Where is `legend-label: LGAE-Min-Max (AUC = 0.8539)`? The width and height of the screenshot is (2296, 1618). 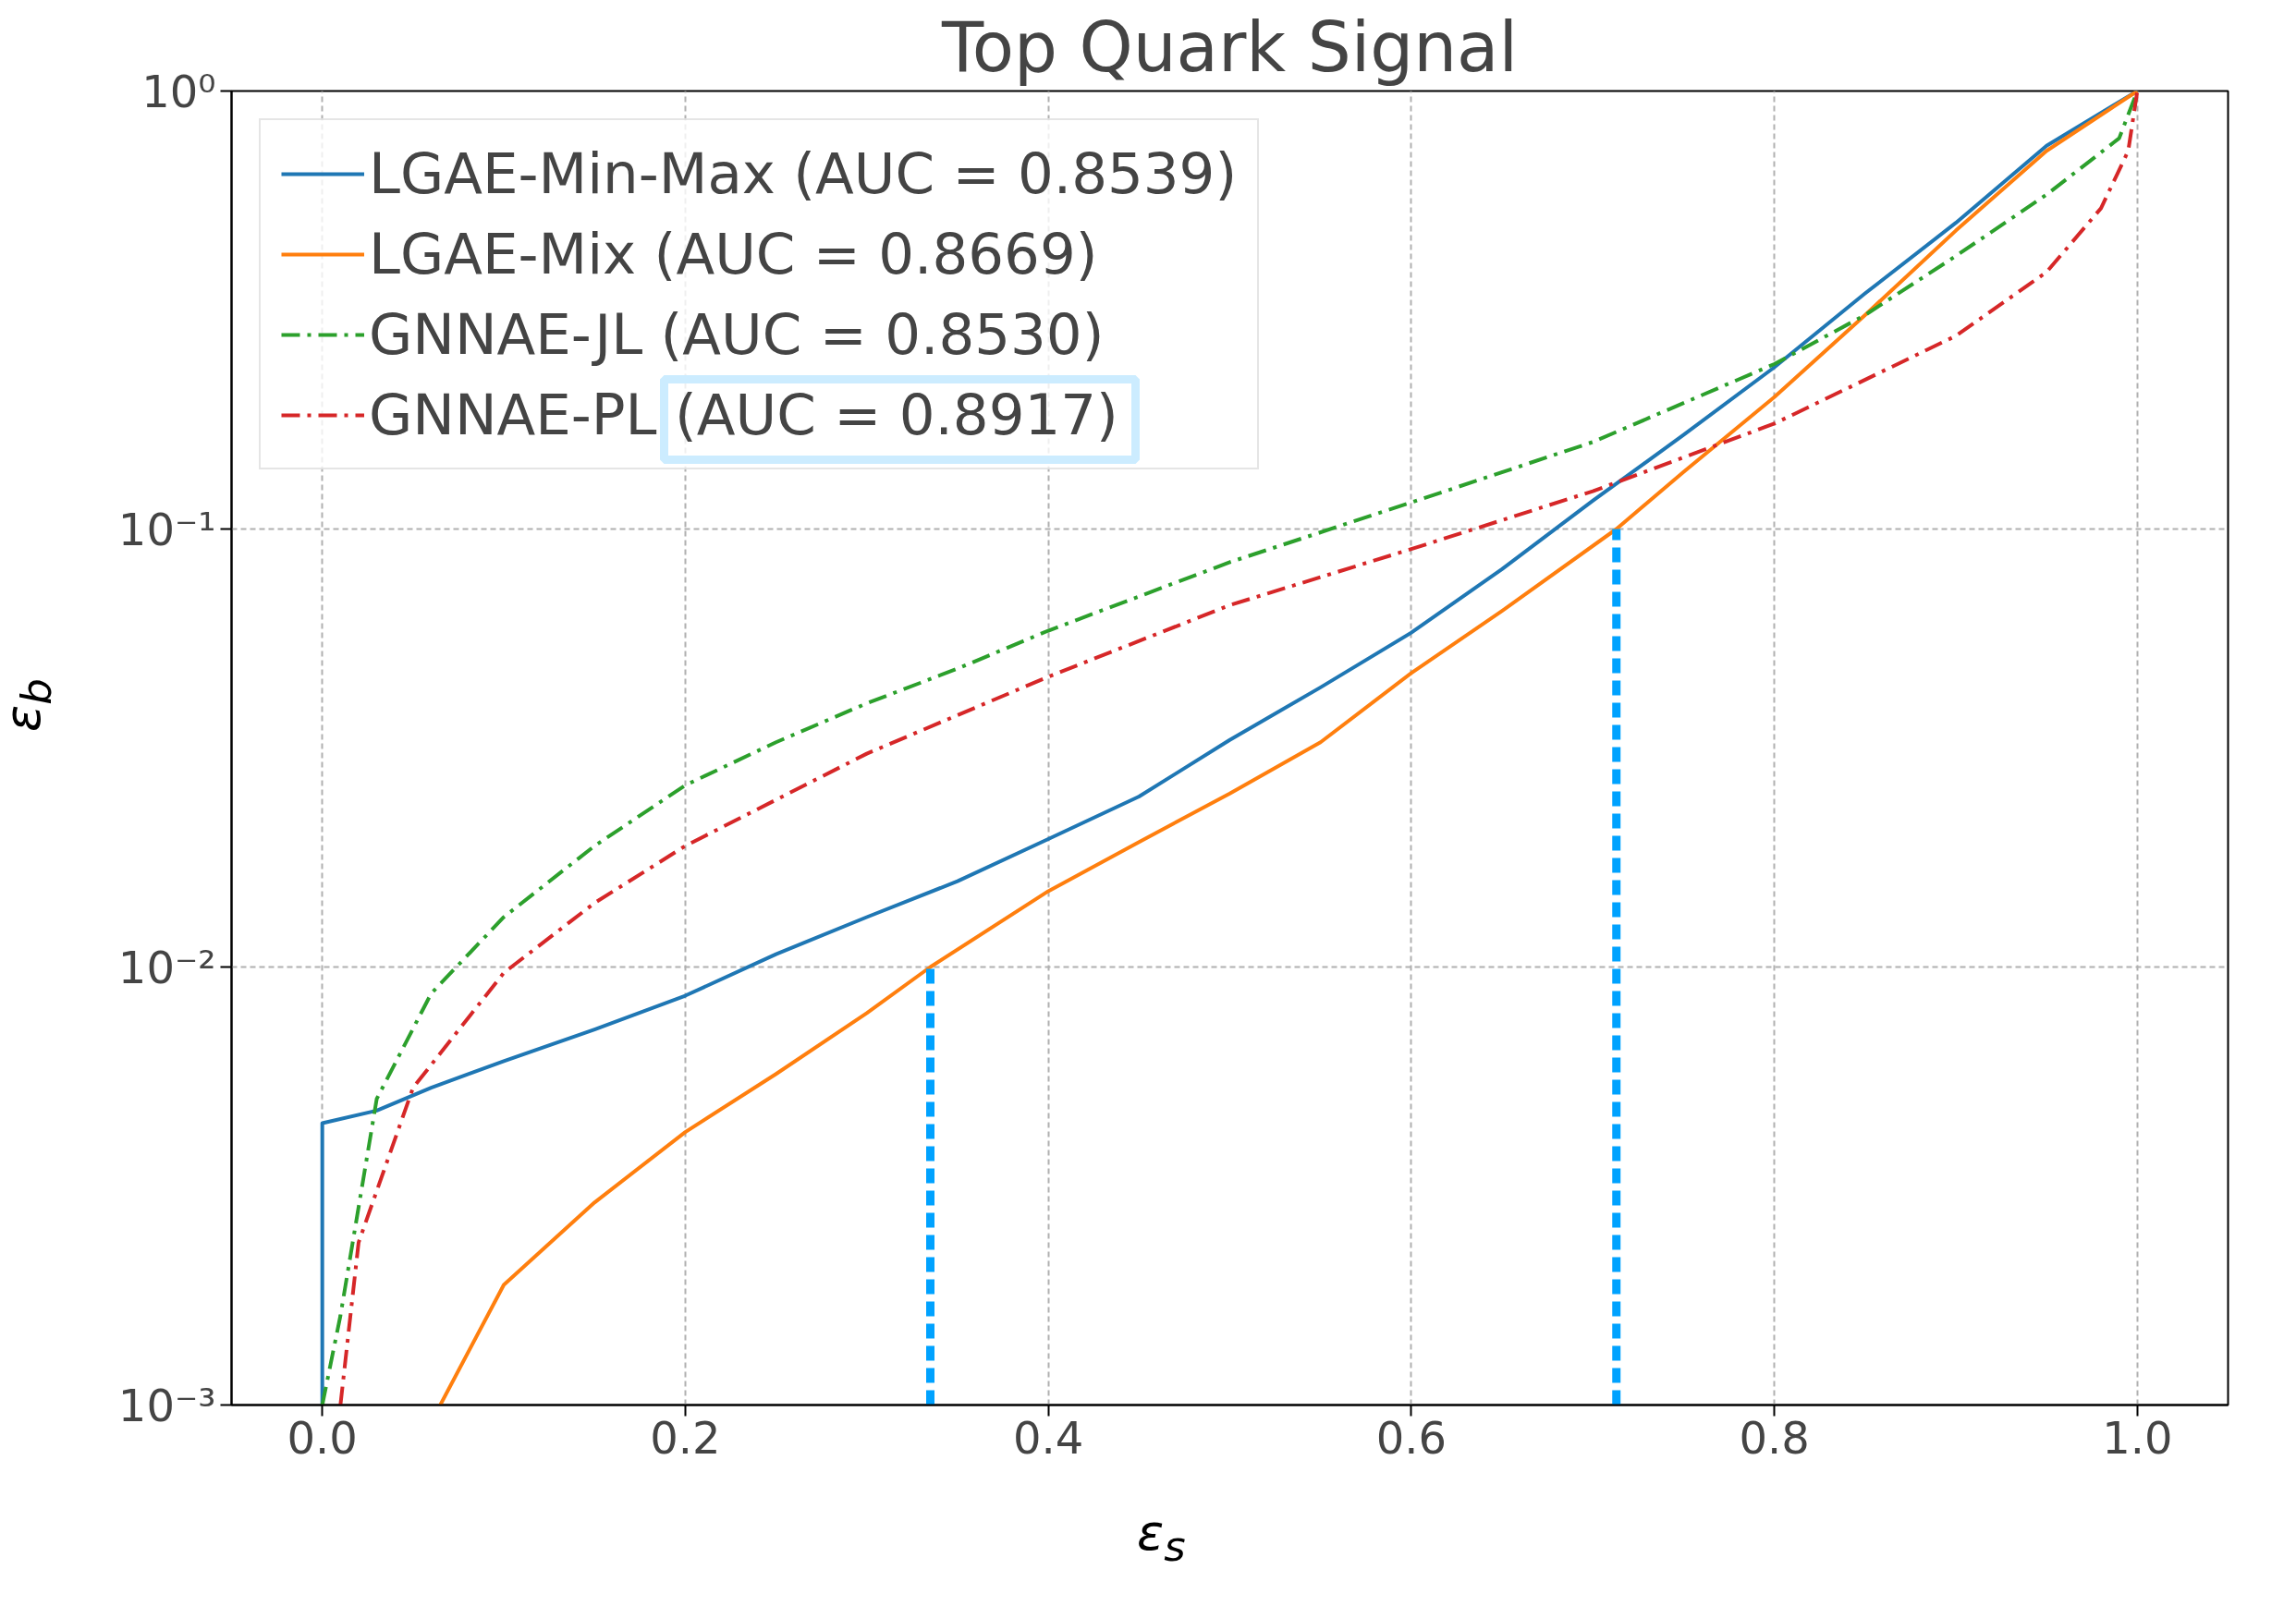 legend-label: LGAE-Min-Max (AUC = 0.8539) is located at coordinates (803, 173).